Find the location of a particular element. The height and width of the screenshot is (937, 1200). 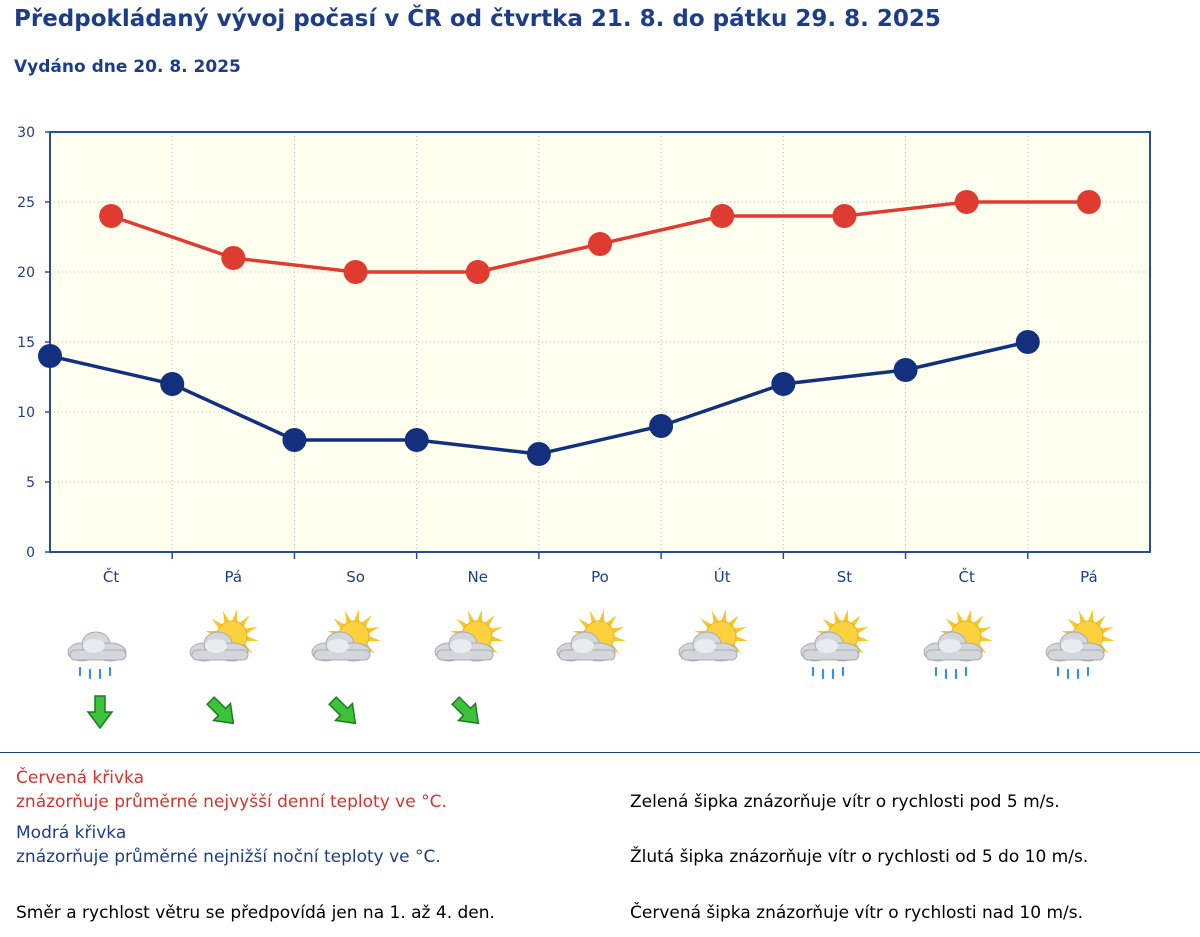

weather-icons-row is located at coordinates (600, 675).